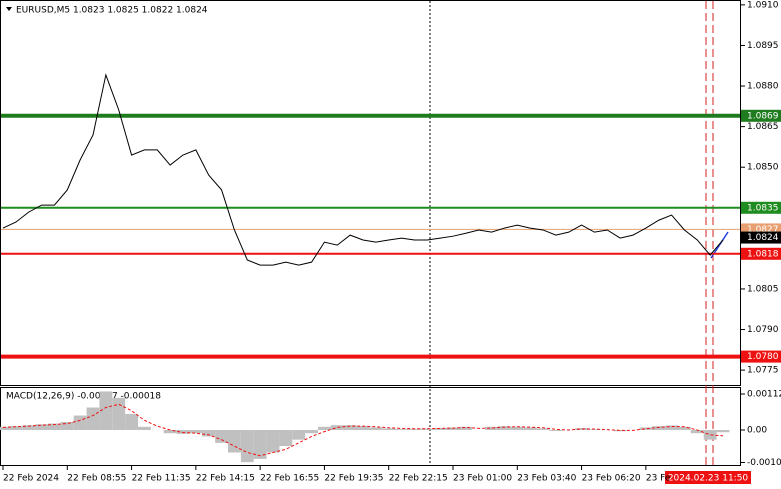 This screenshot has width=781, height=489. I want to click on x-tick-label: 22 Feb 22:15, so click(418, 479).